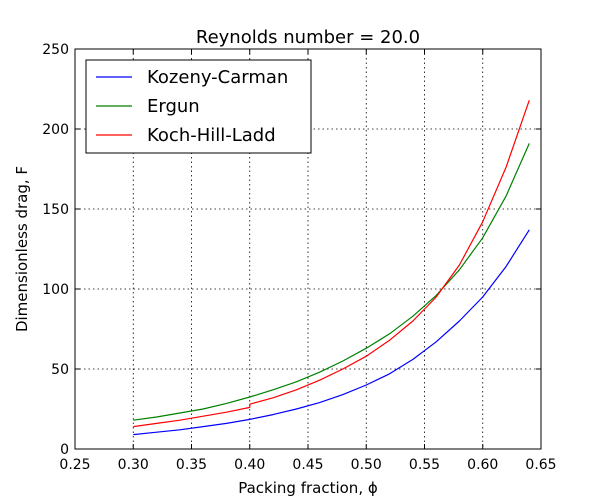 The height and width of the screenshot is (500, 600). Describe the element at coordinates (307, 465) in the screenshot. I see `x-tick-label: 0.45` at that location.